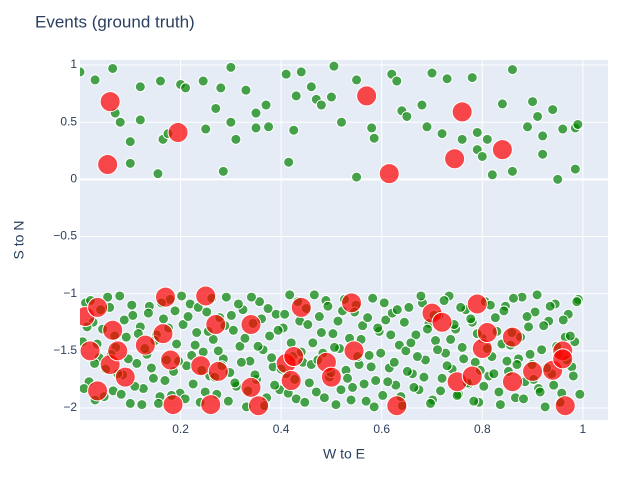  Describe the element at coordinates (65, 236) in the screenshot. I see `y-tick-label: −0.5` at that location.